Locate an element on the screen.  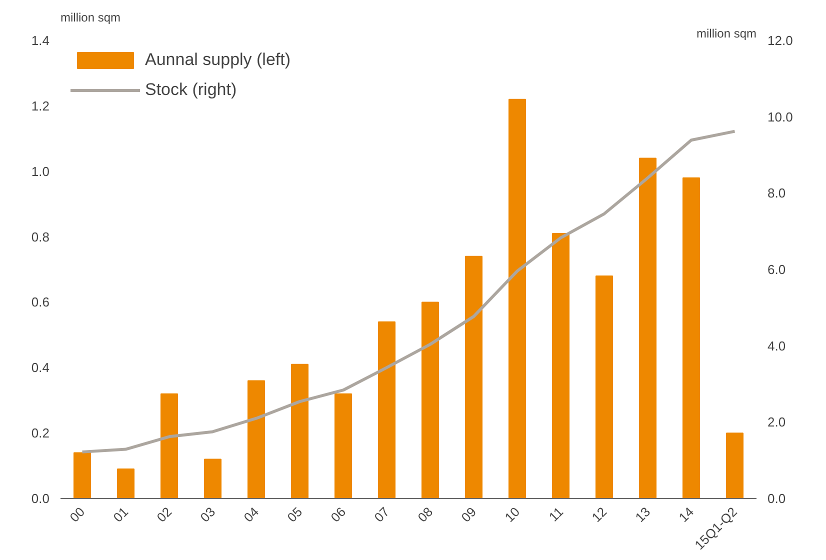
x-tick-label: 12 is located at coordinates (599, 515).